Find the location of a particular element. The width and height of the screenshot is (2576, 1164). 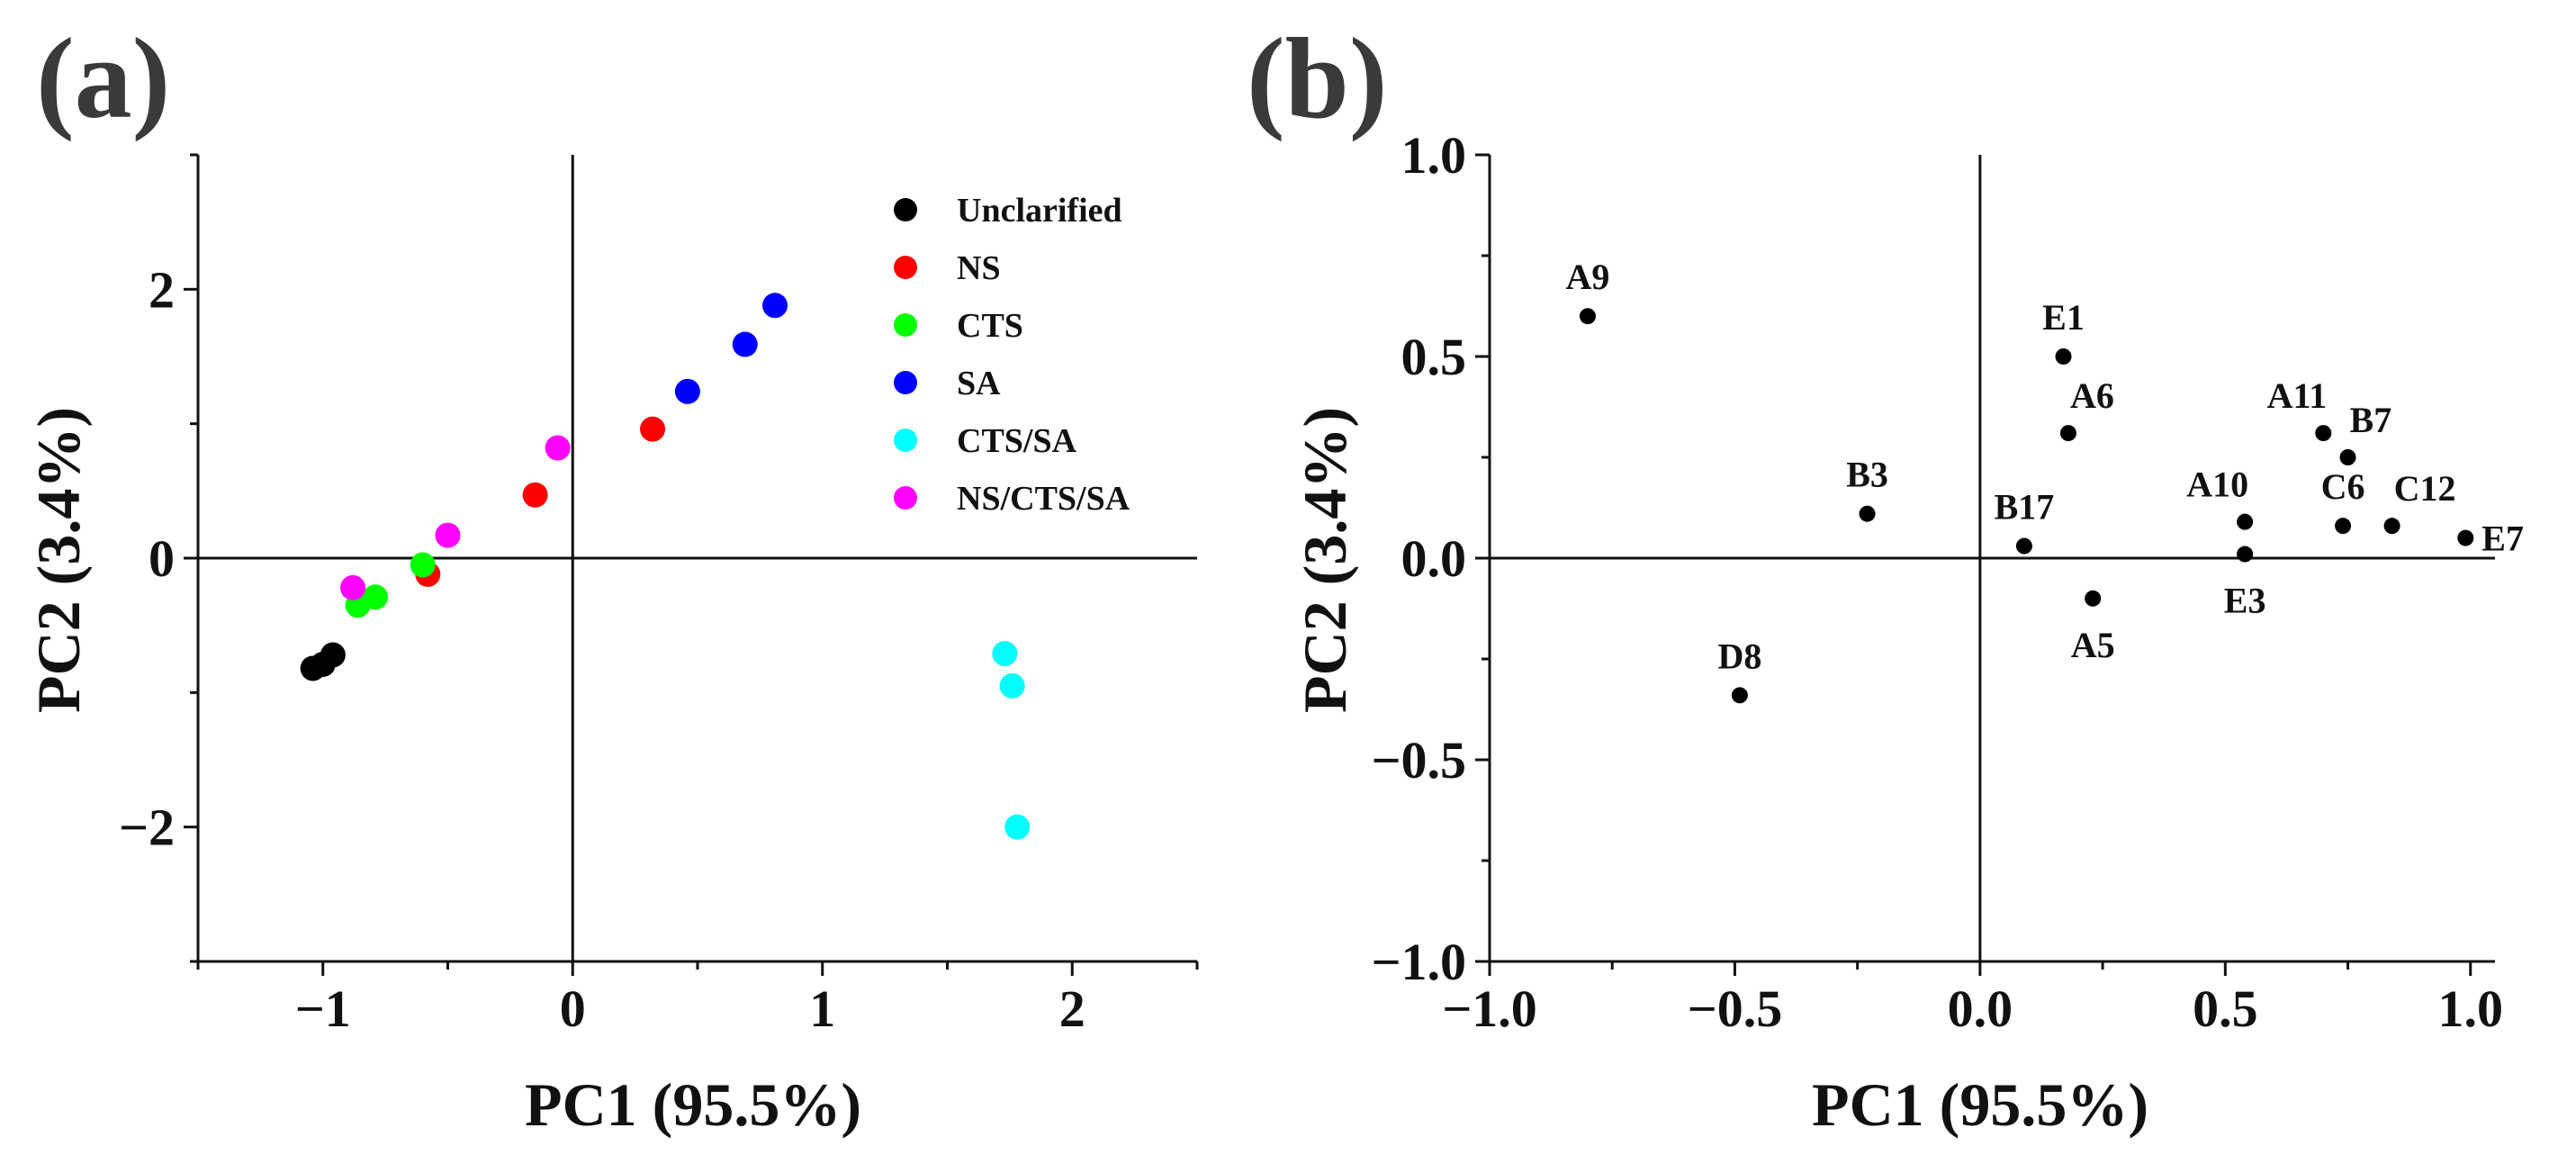

panel-b-x-tick-label: 0.0 is located at coordinates (1980, 1009).